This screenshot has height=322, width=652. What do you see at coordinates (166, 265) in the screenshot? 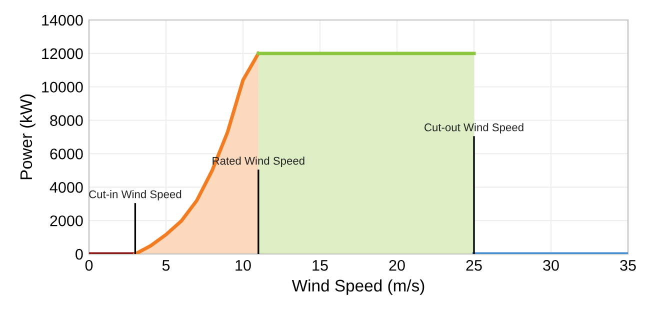
I see `x-tick-label: 5` at bounding box center [166, 265].